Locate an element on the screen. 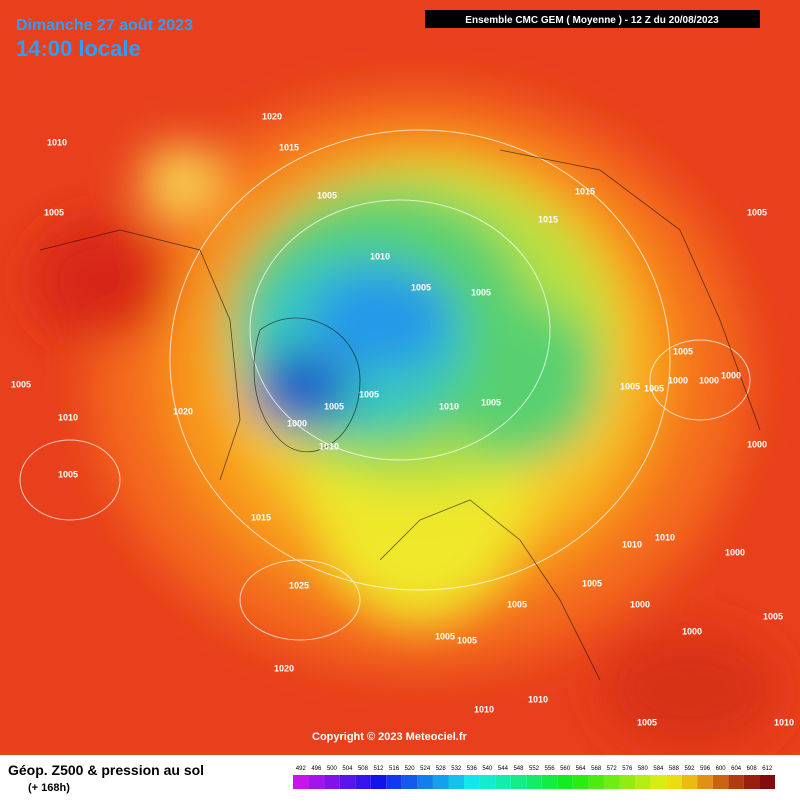  legend-label: 576 is located at coordinates (627, 769).